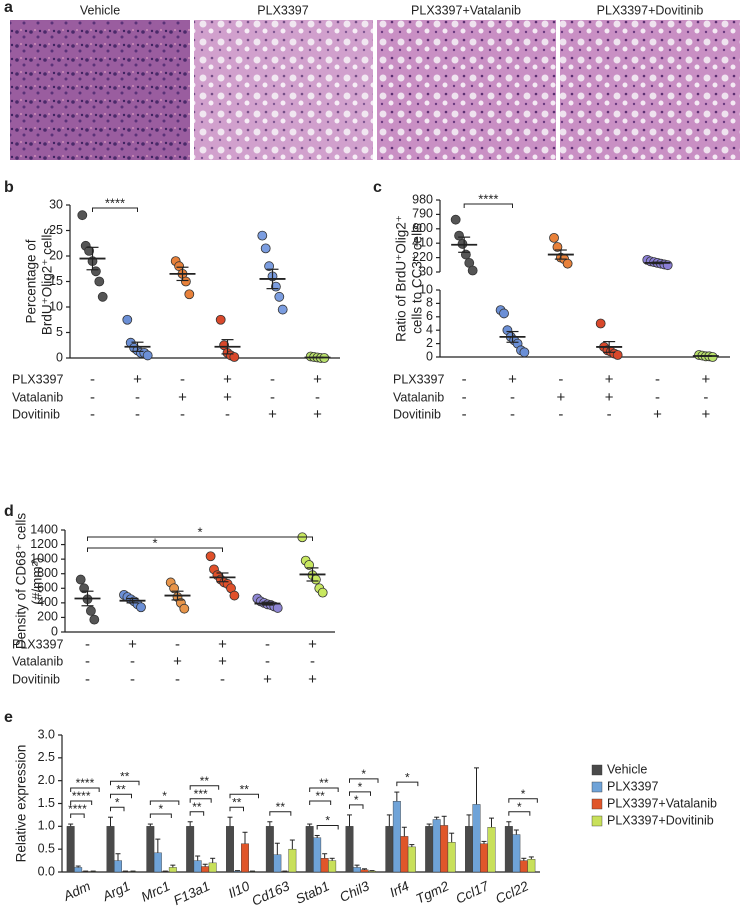 The width and height of the screenshot is (743, 923). What do you see at coordinates (597, 787) in the screenshot?
I see `legend-swatch` at bounding box center [597, 787].